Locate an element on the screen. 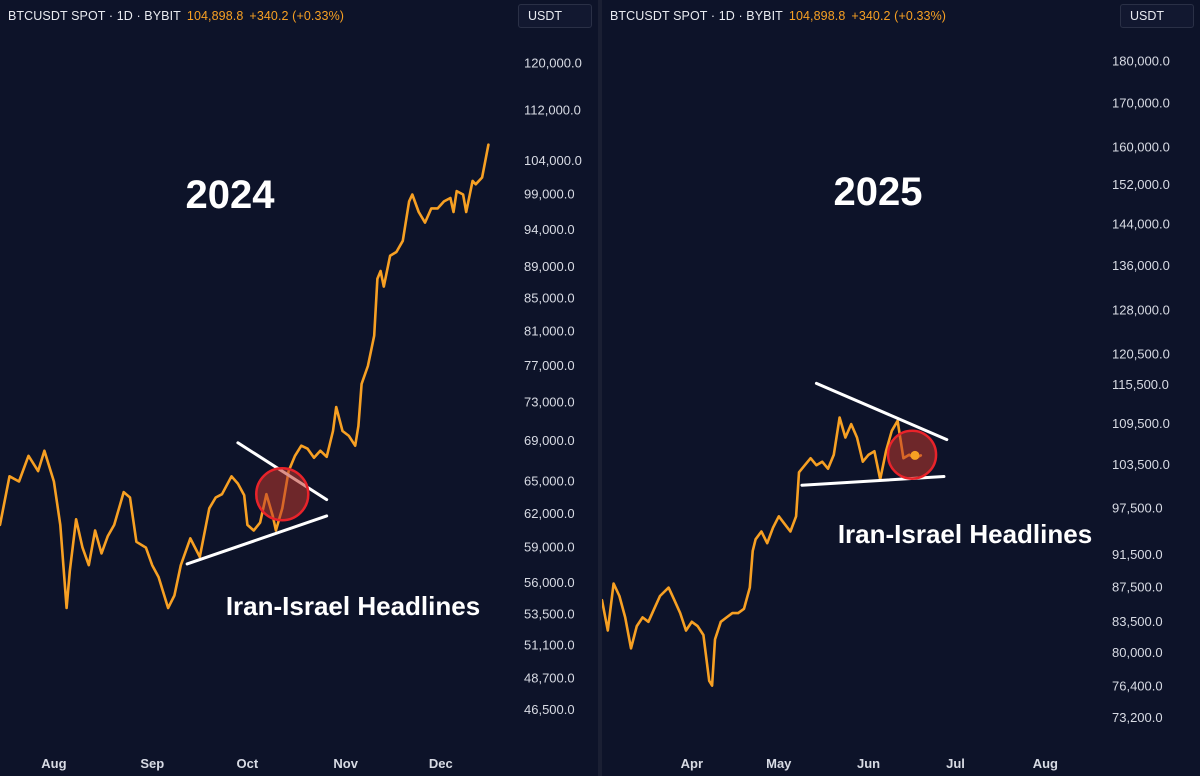 The height and width of the screenshot is (776, 1200). y-tick-label: 112,000.0 is located at coordinates (552, 109).